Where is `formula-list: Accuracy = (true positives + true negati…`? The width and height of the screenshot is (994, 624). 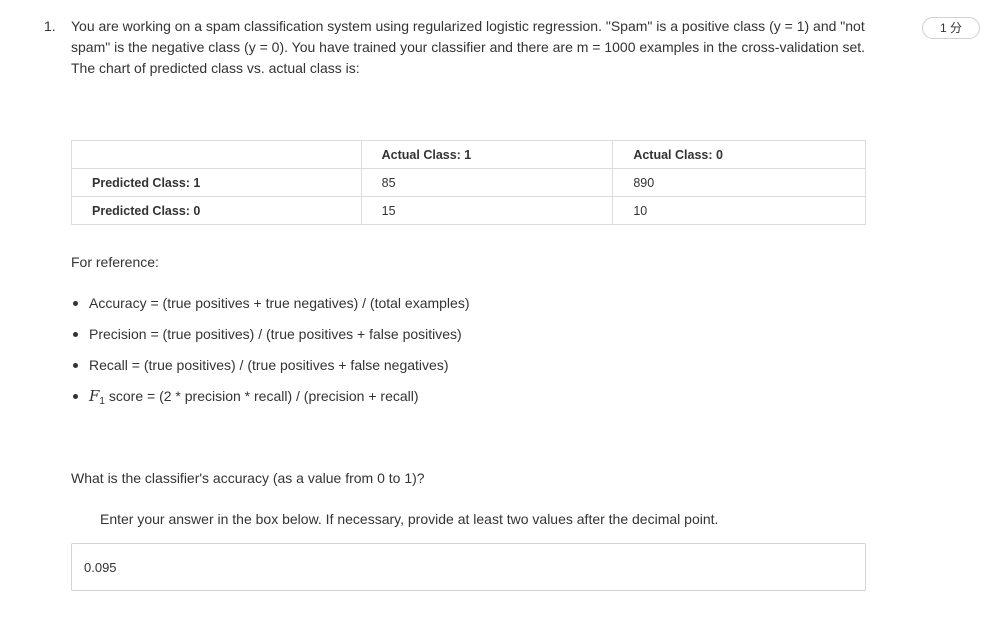 formula-list: Accuracy = (true positives + true negati… is located at coordinates (270, 355).